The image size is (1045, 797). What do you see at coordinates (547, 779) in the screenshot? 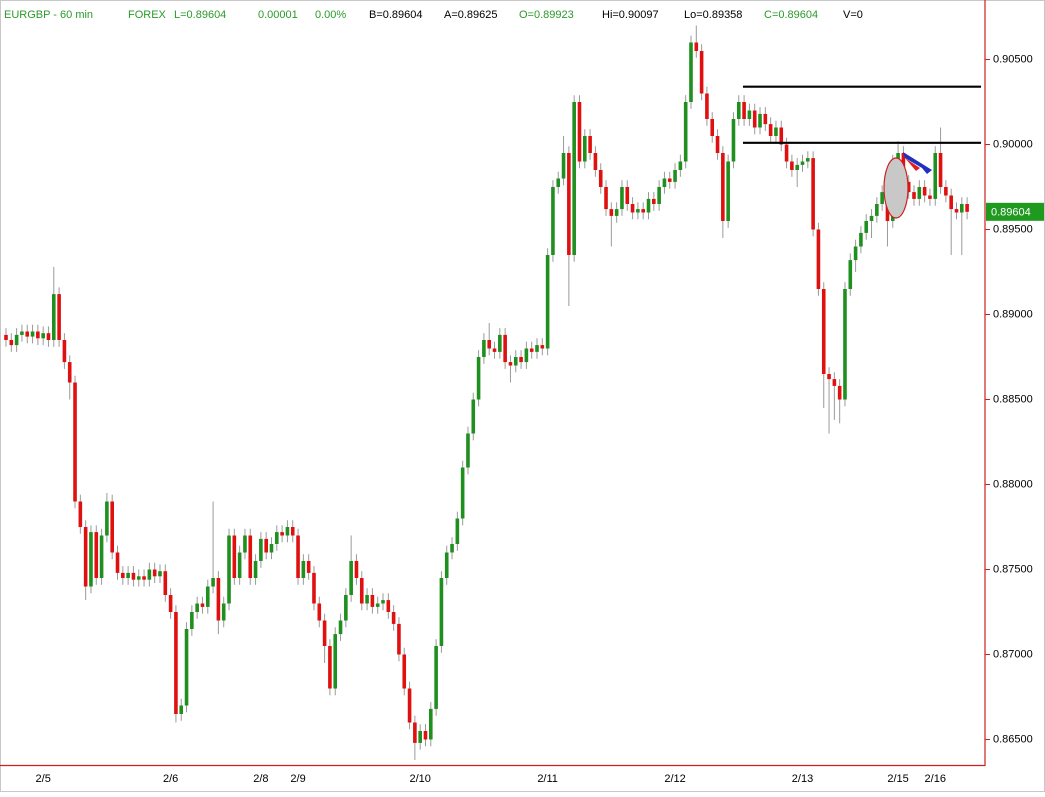
I see `x-tick-label: 2/11` at bounding box center [547, 779].